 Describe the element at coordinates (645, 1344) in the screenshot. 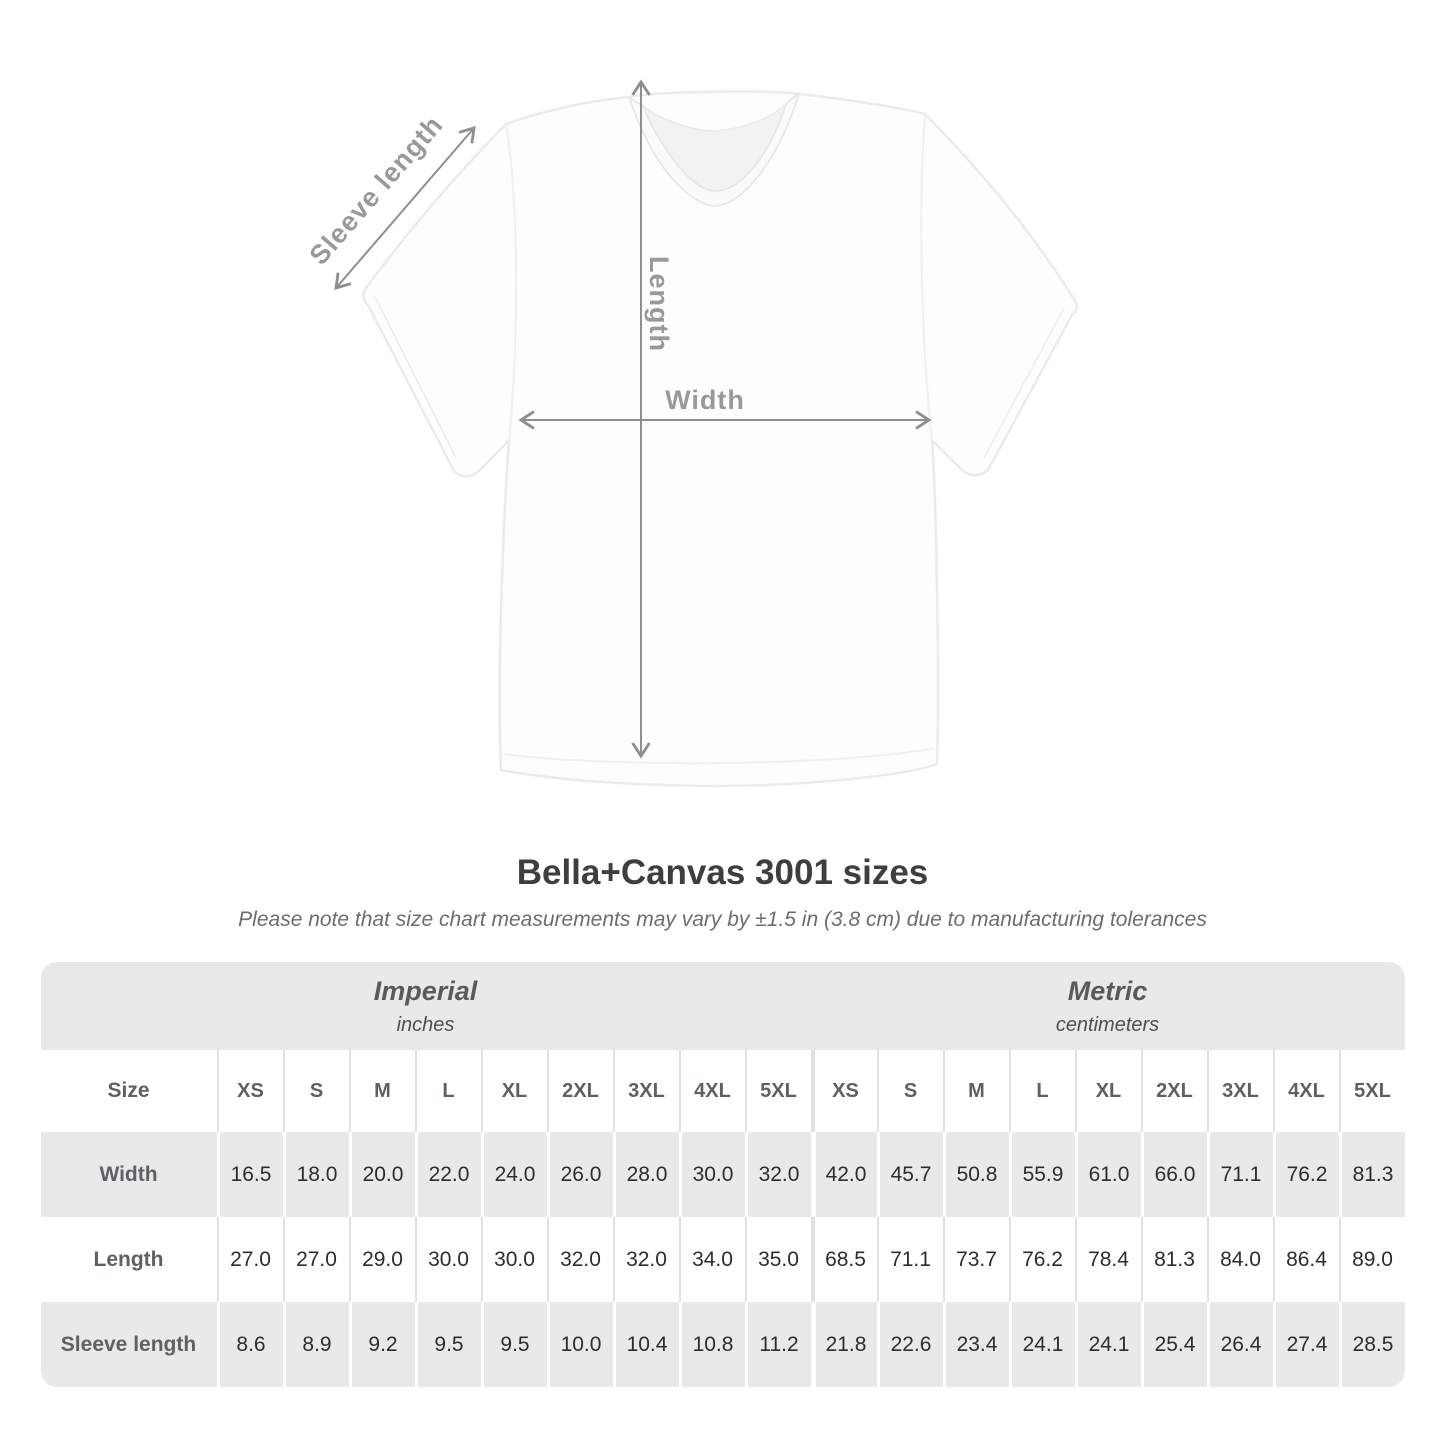

I see `table-cell: 10.4` at that location.